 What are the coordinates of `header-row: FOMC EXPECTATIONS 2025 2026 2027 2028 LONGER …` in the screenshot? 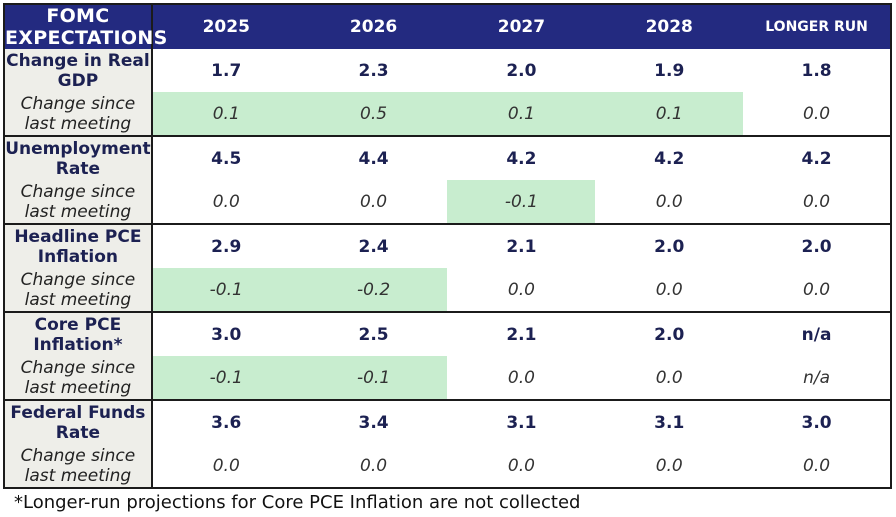 It's located at (447, 26).